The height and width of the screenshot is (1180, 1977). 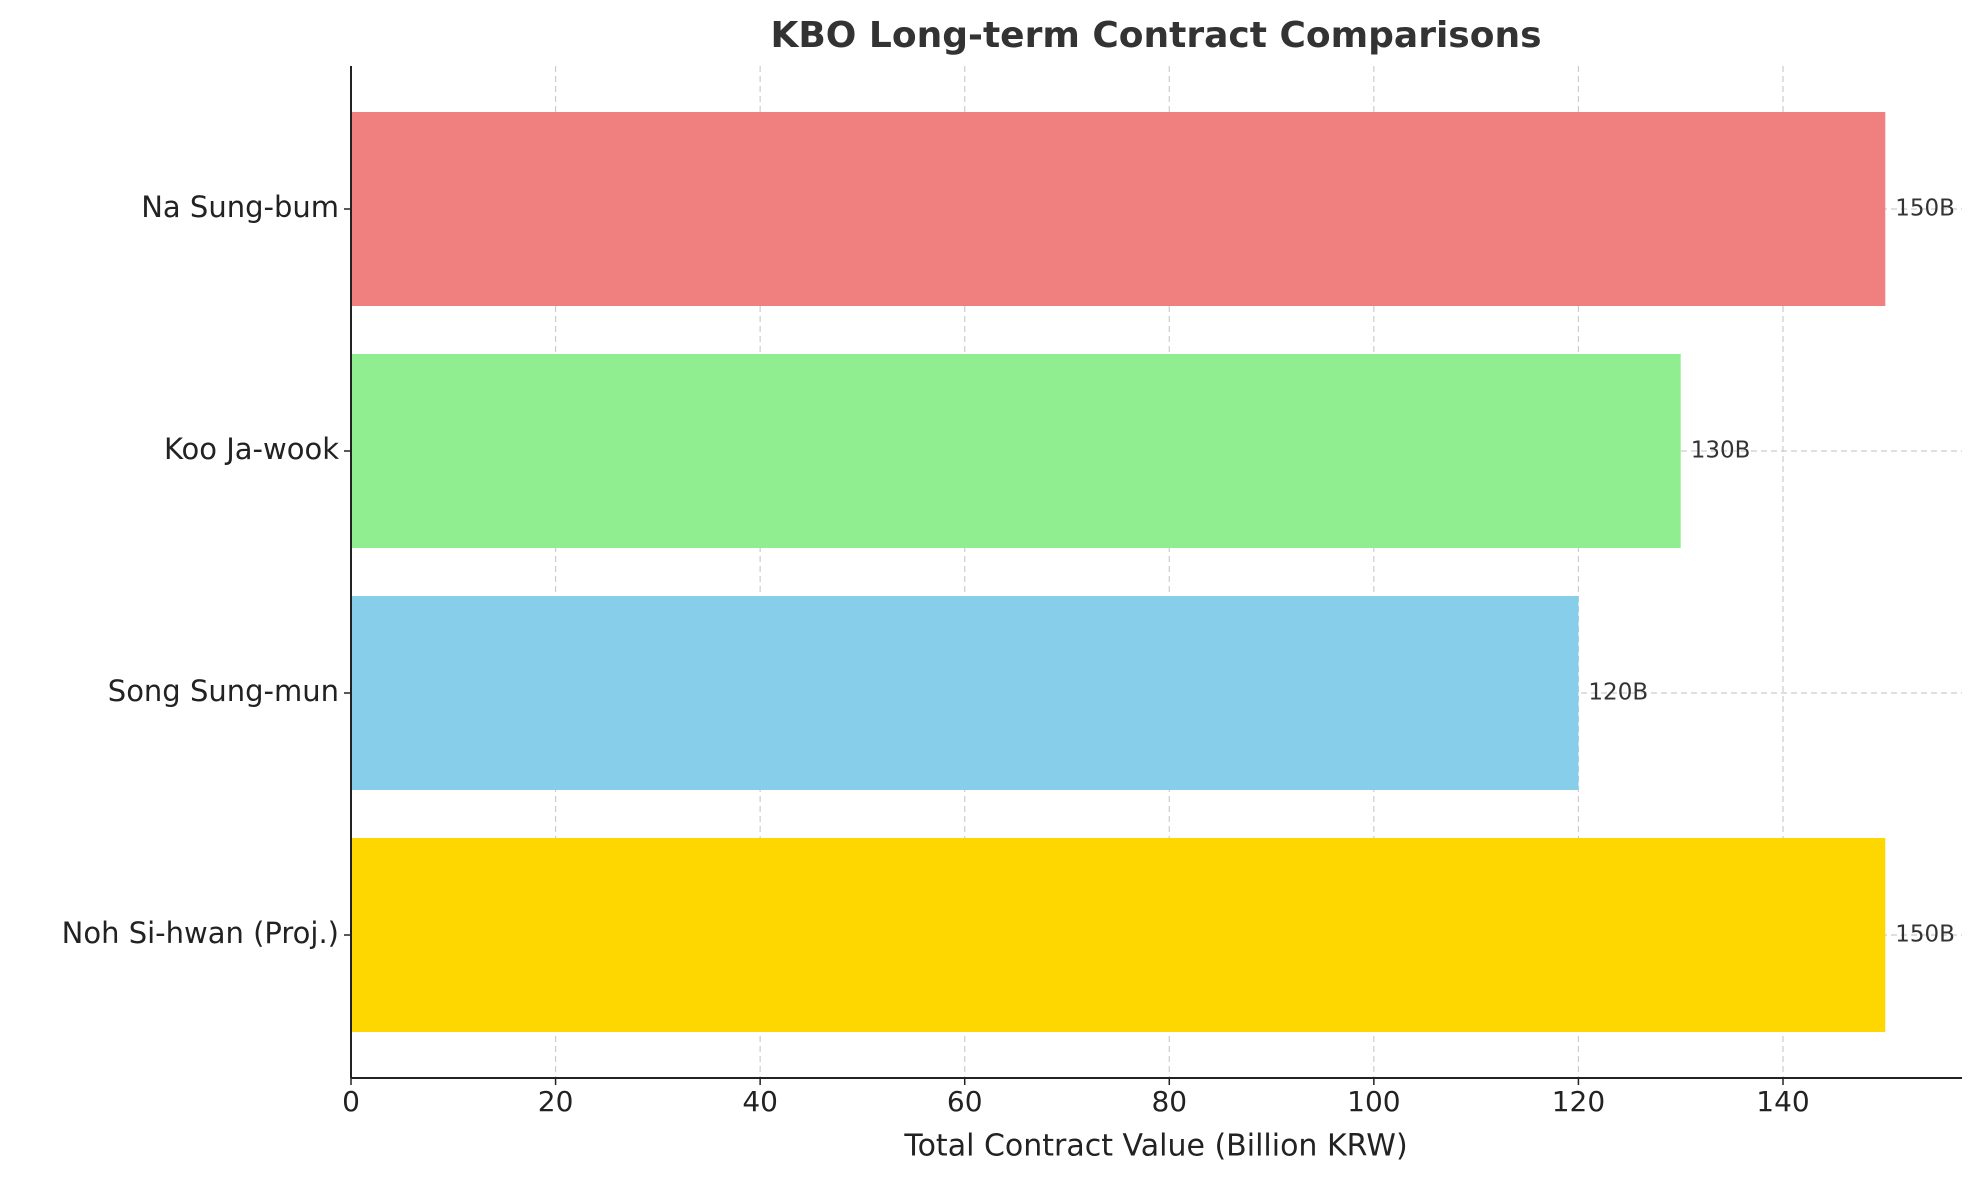 What do you see at coordinates (1169, 1101) in the screenshot?
I see `x-tick-label: 80` at bounding box center [1169, 1101].